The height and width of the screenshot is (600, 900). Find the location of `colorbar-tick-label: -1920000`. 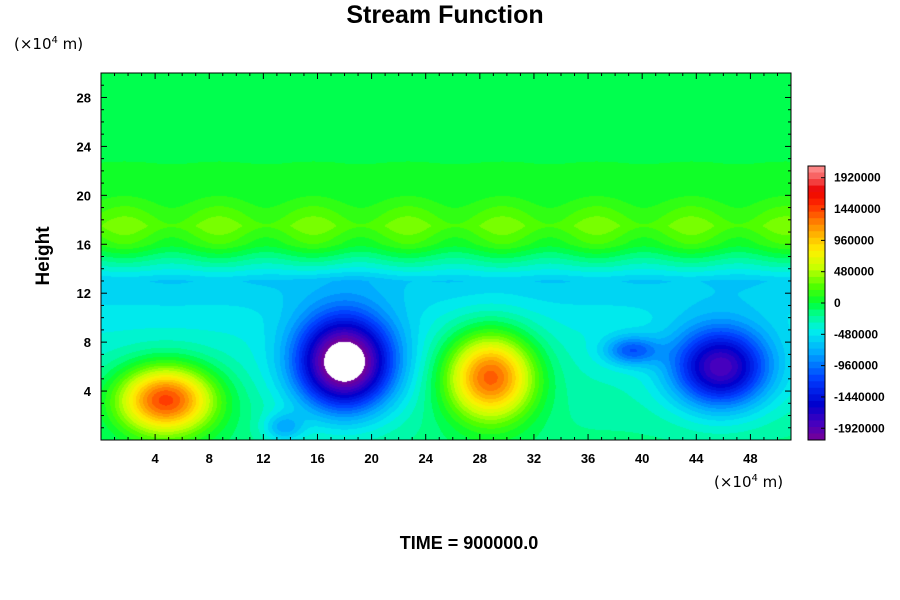

colorbar-tick-label: -1920000 is located at coordinates (859, 428).